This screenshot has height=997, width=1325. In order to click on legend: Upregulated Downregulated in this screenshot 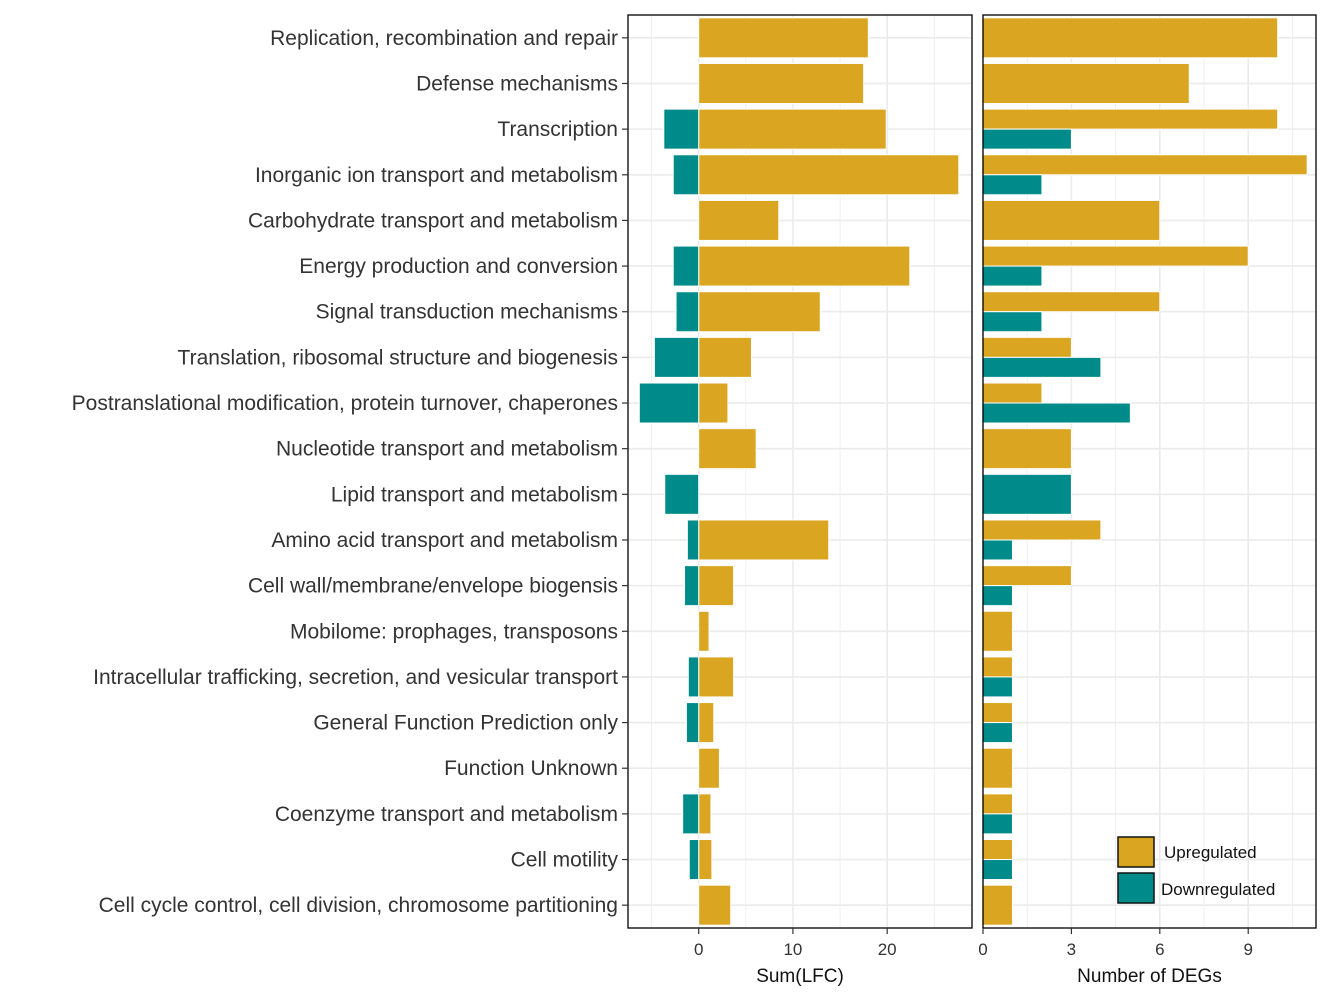, I will do `click(1196, 870)`.